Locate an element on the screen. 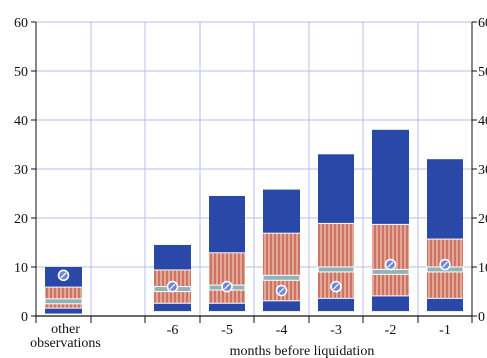 The width and height of the screenshot is (487, 358). y-tick-label-right: 50 is located at coordinates (482, 72).